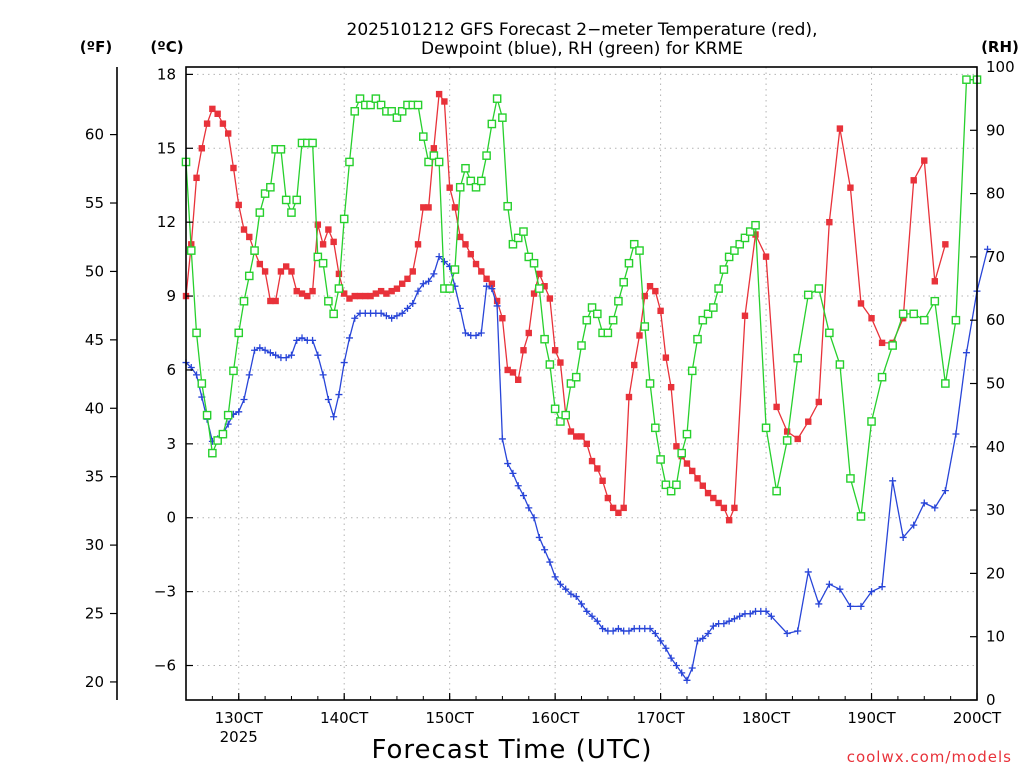 This screenshot has height=768, width=1024. What do you see at coordinates (1000, 67) in the screenshot?
I see `rh-tick-label: 100` at bounding box center [1000, 67].